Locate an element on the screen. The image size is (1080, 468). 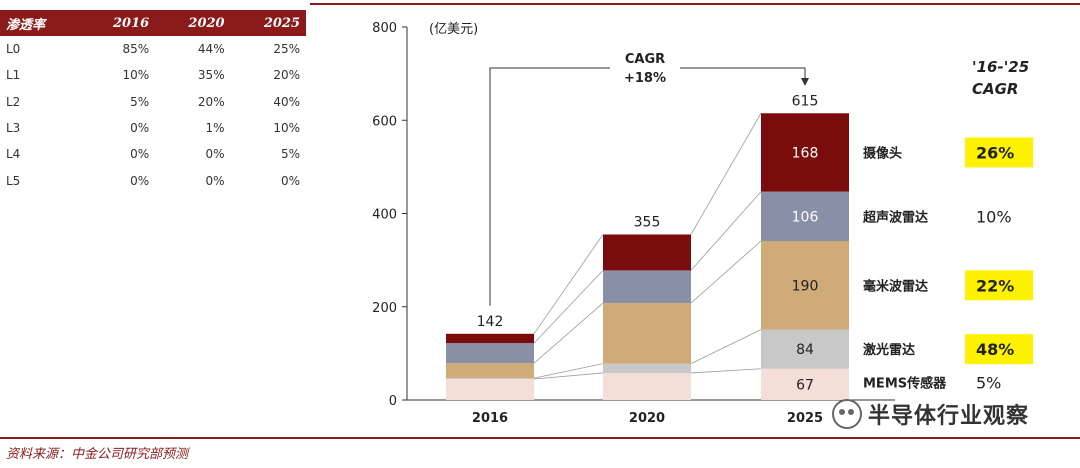
table-cell: 35% is located at coordinates (211, 75).